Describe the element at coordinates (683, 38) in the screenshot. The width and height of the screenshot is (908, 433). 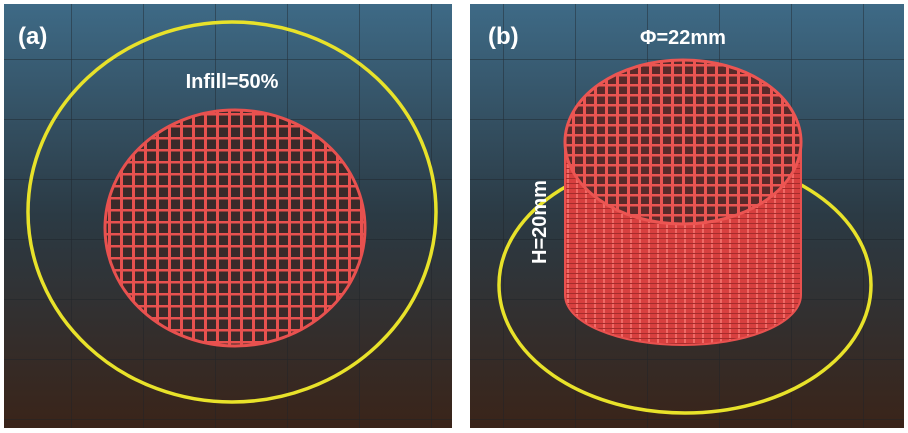
I see `diameter-label: Φ=22mm` at that location.